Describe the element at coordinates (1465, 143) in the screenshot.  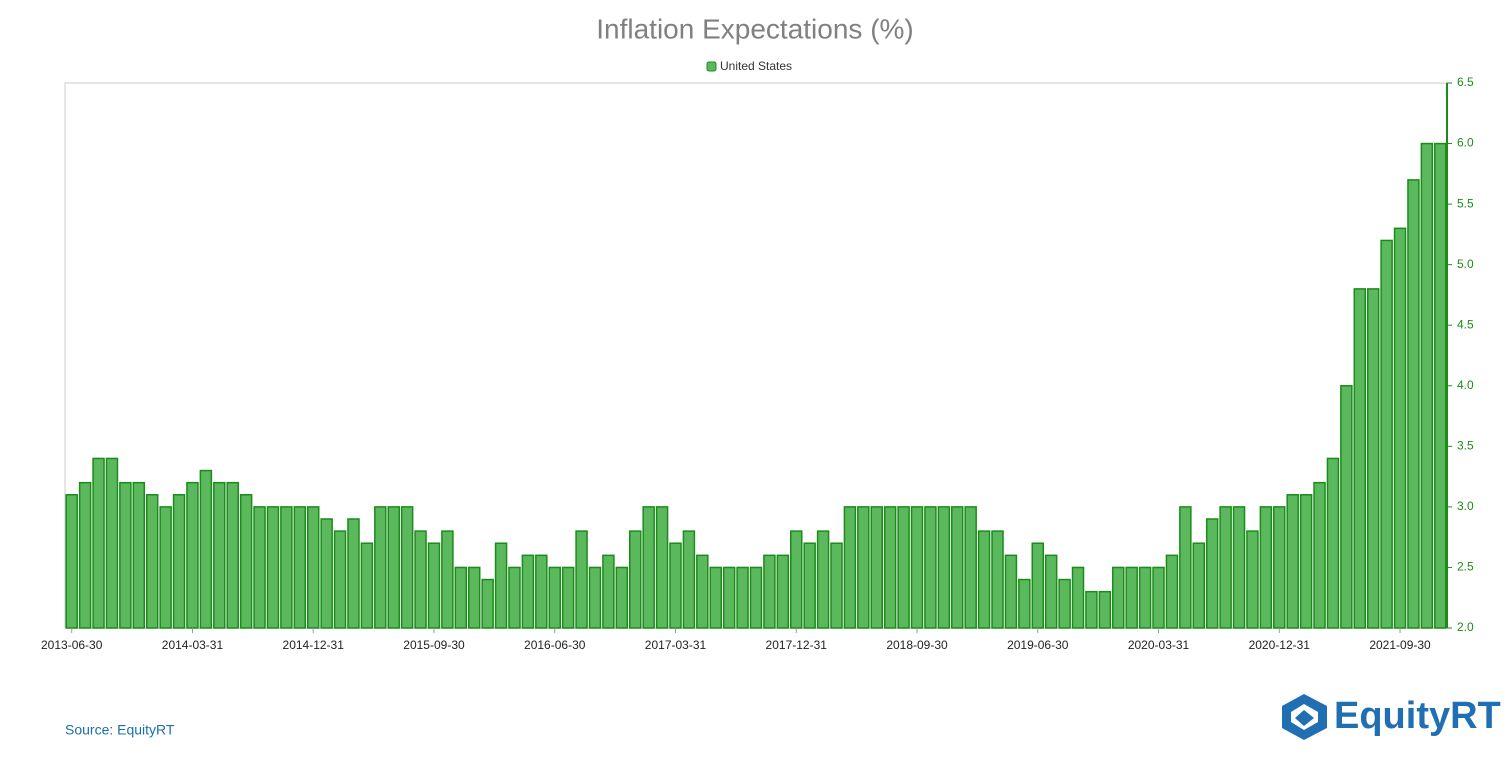
I see `y-tick-label: 6.0` at that location.